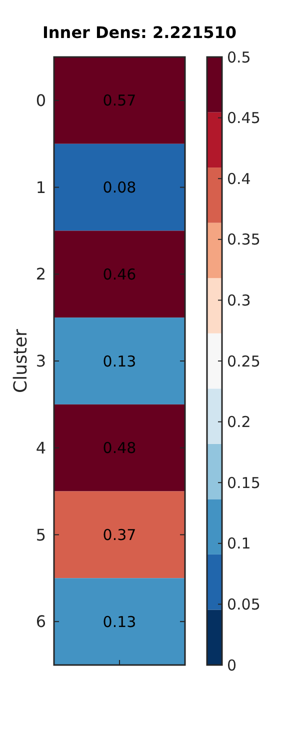  What do you see at coordinates (139, 32) in the screenshot?
I see `chart-title: Inner Dens: 2.221510` at bounding box center [139, 32].